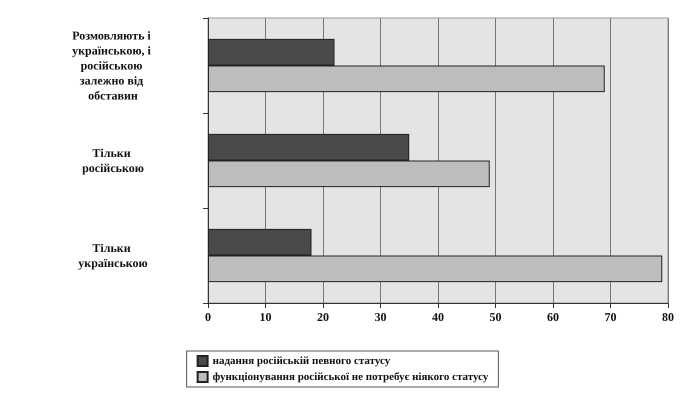  What do you see at coordinates (323, 317) in the screenshot?
I see `x-tick-label: 20` at bounding box center [323, 317].